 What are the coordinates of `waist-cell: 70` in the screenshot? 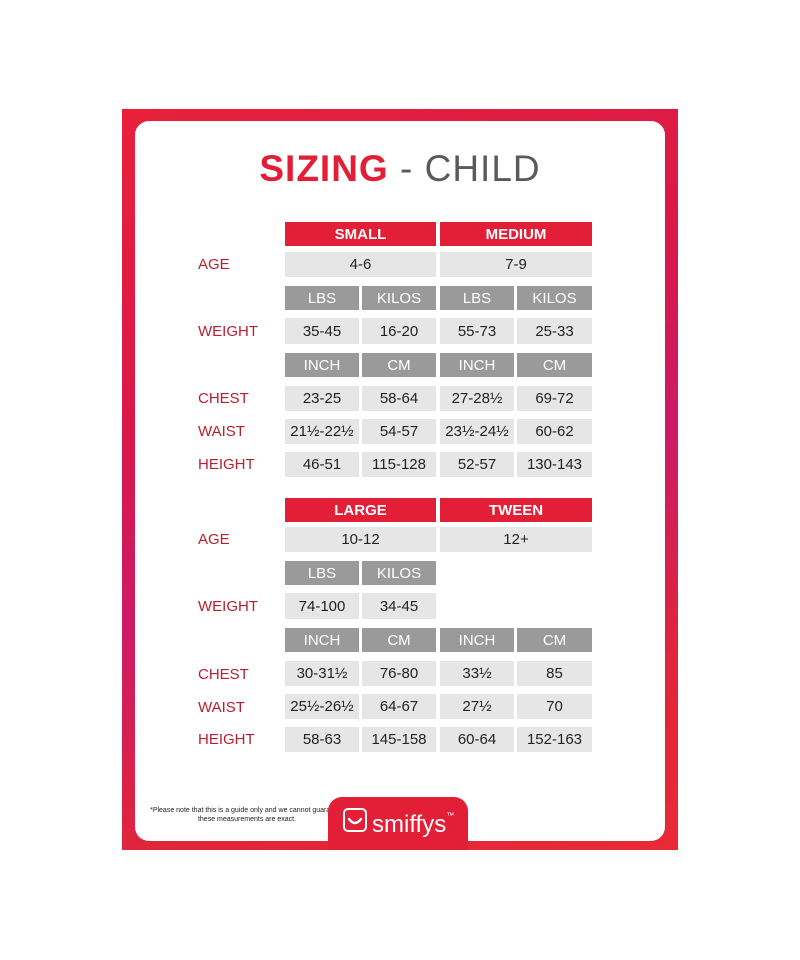 It's located at (554, 706).